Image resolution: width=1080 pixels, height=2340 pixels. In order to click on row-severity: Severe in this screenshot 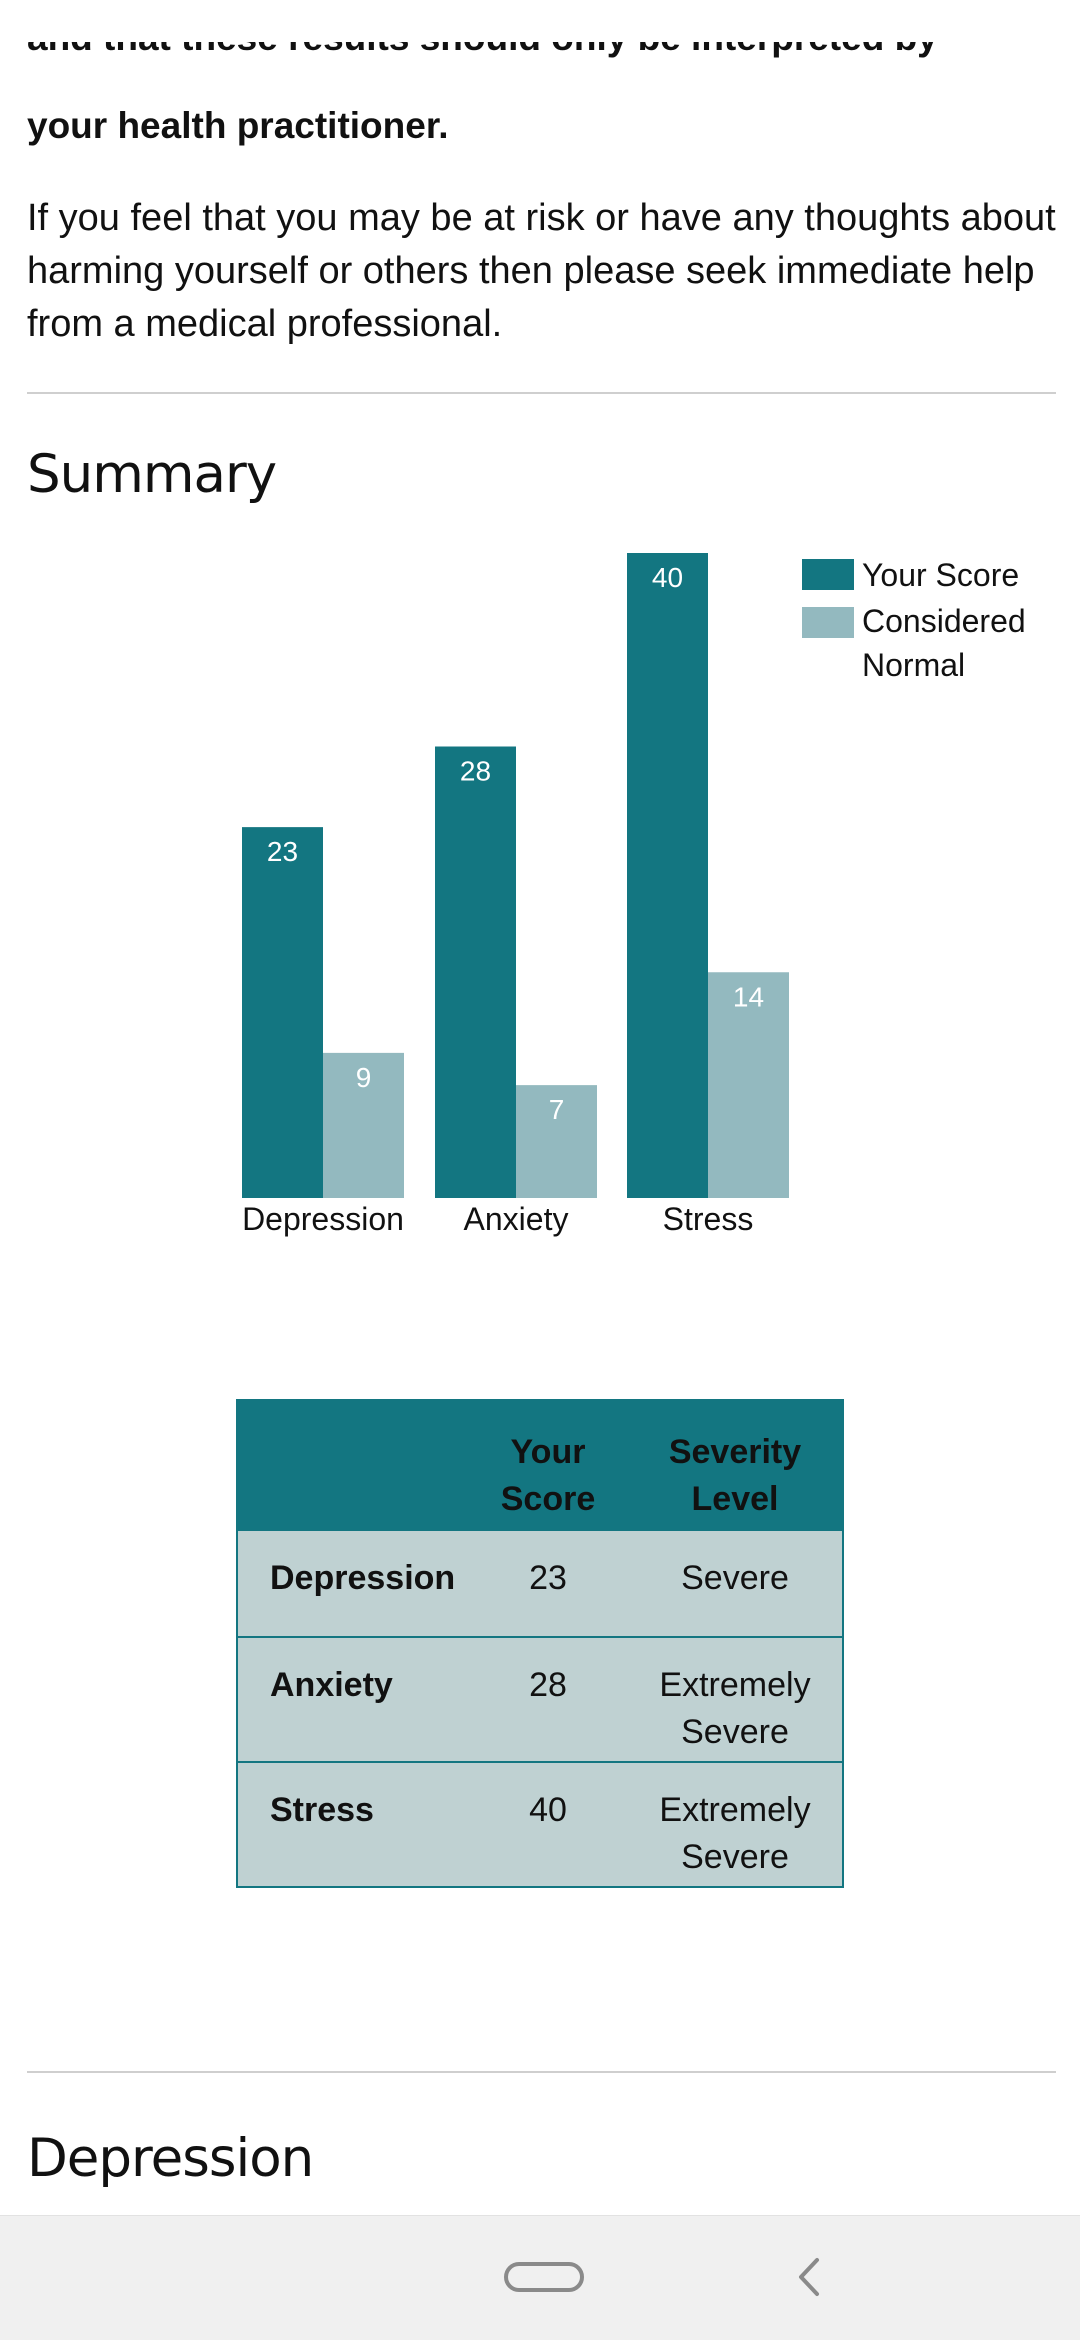, I will do `click(735, 1583)`.